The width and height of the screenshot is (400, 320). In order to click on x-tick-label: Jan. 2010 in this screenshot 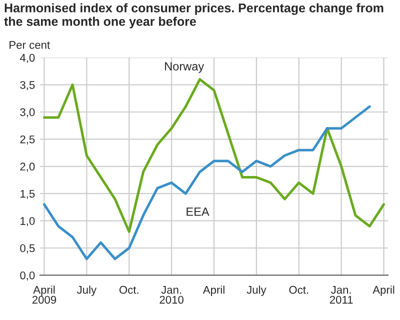, I will do `click(172, 295)`.